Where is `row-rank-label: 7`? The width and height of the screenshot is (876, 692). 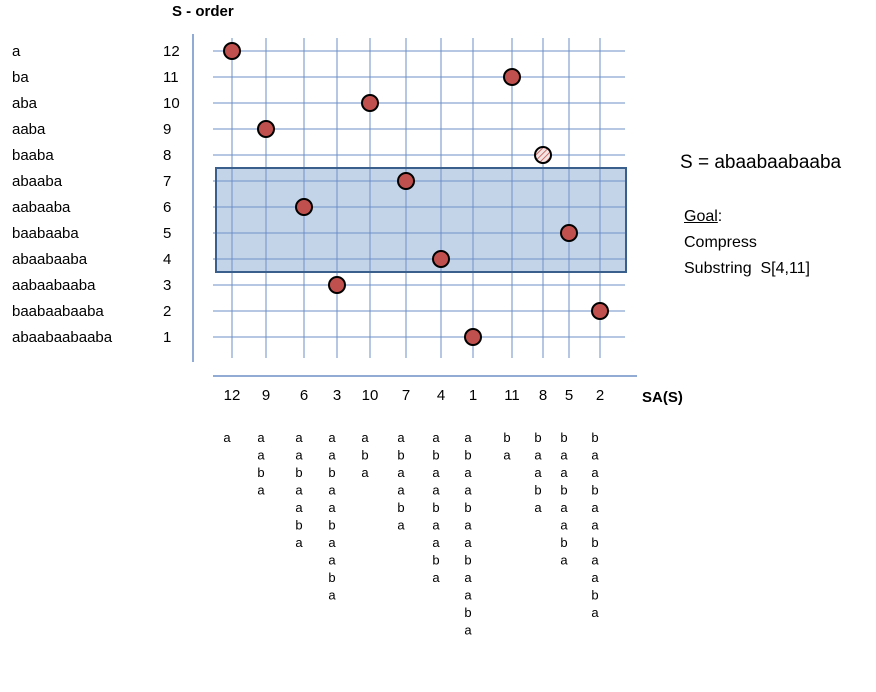 row-rank-label: 7 is located at coordinates (167, 181).